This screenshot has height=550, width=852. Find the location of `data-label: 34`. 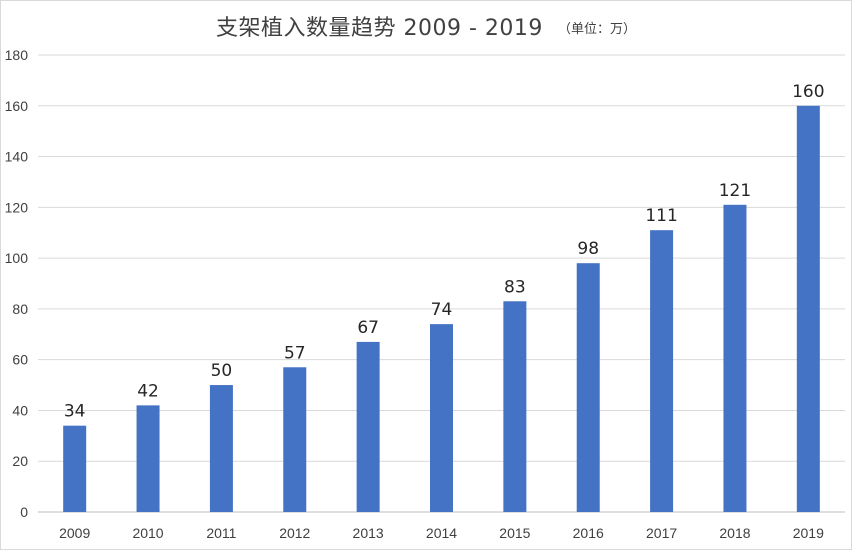

data-label: 34 is located at coordinates (75, 412).